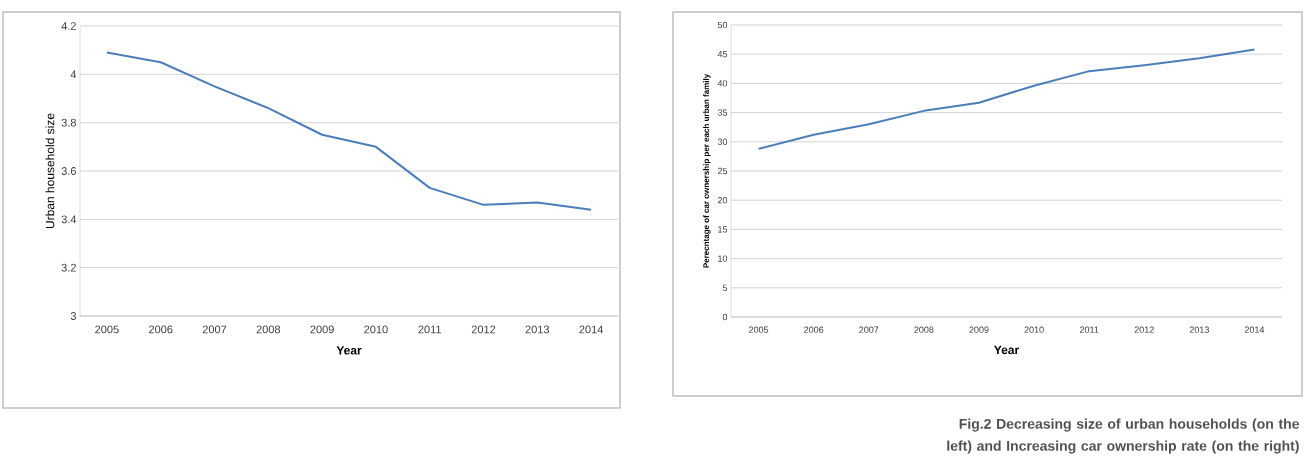 The height and width of the screenshot is (472, 1305). Describe the element at coordinates (68, 171) in the screenshot. I see `y-tick-label: 3.6` at that location.